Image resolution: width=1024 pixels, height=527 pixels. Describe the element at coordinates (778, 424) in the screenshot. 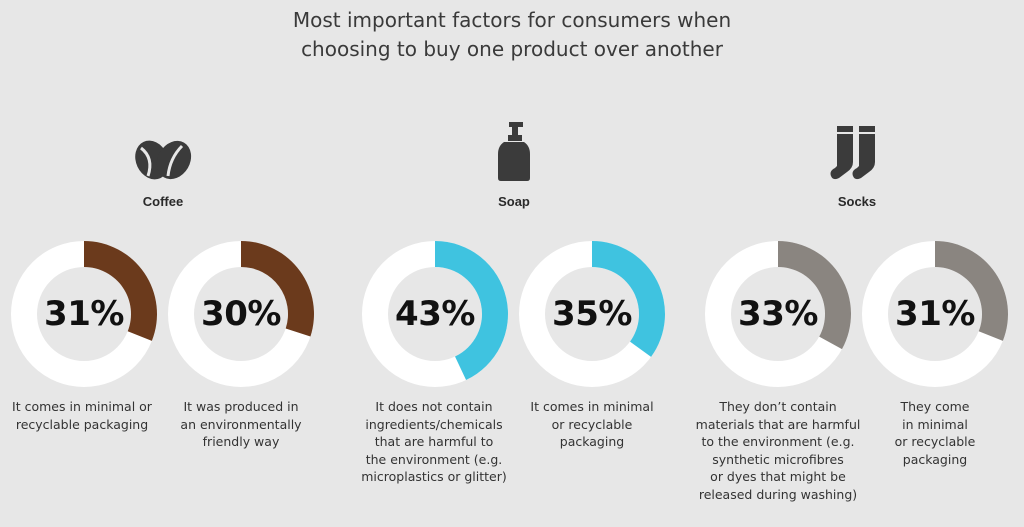

I see `description-line: materials that are harmful` at that location.